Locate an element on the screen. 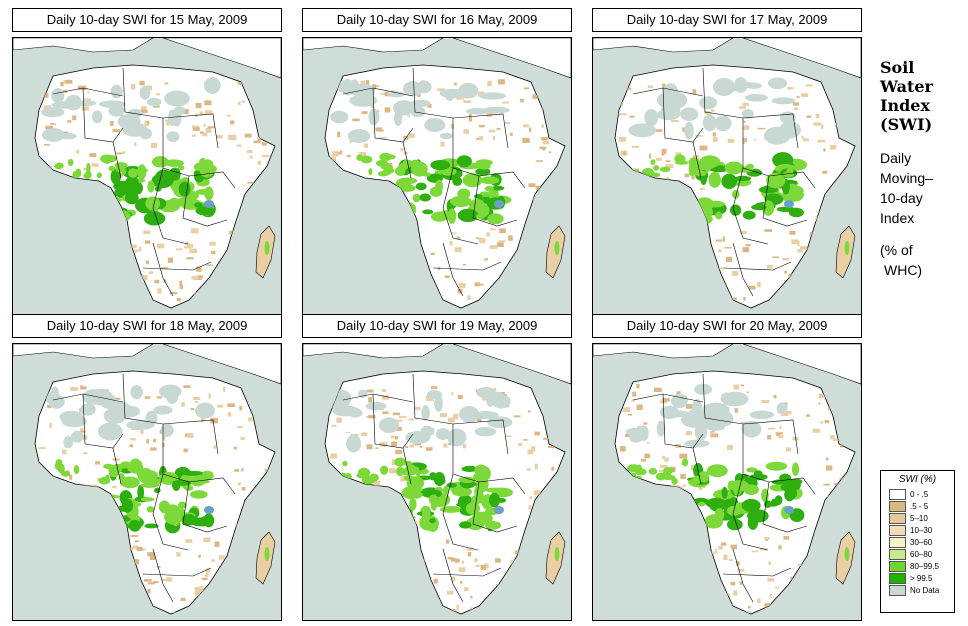  legend-item: No Data is located at coordinates (917, 590).